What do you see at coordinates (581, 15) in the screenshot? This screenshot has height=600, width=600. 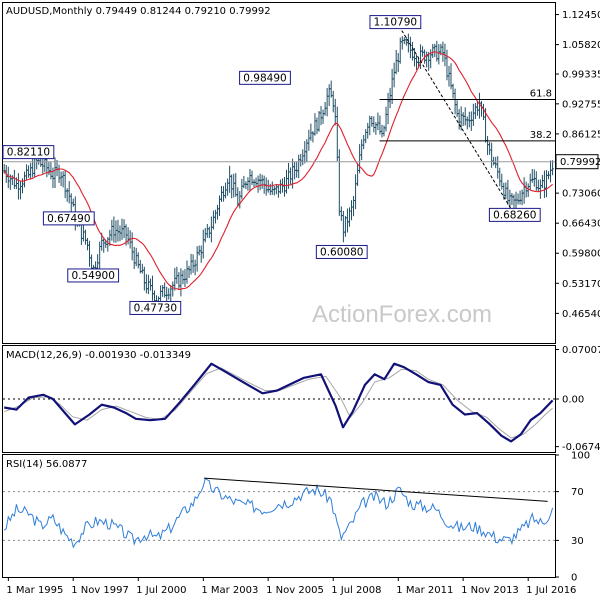 I see `price-y-tick-label: 1.12450` at bounding box center [581, 15].